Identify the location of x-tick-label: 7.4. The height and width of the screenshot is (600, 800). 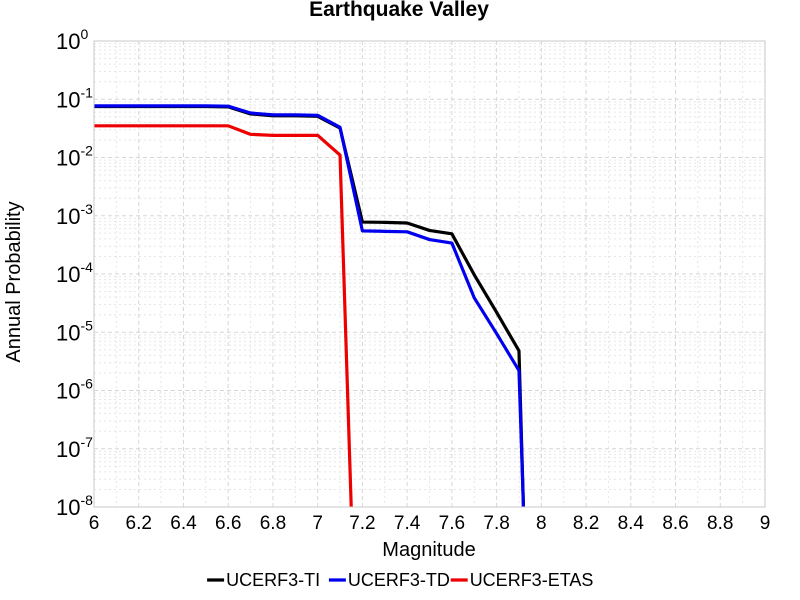
(407, 523).